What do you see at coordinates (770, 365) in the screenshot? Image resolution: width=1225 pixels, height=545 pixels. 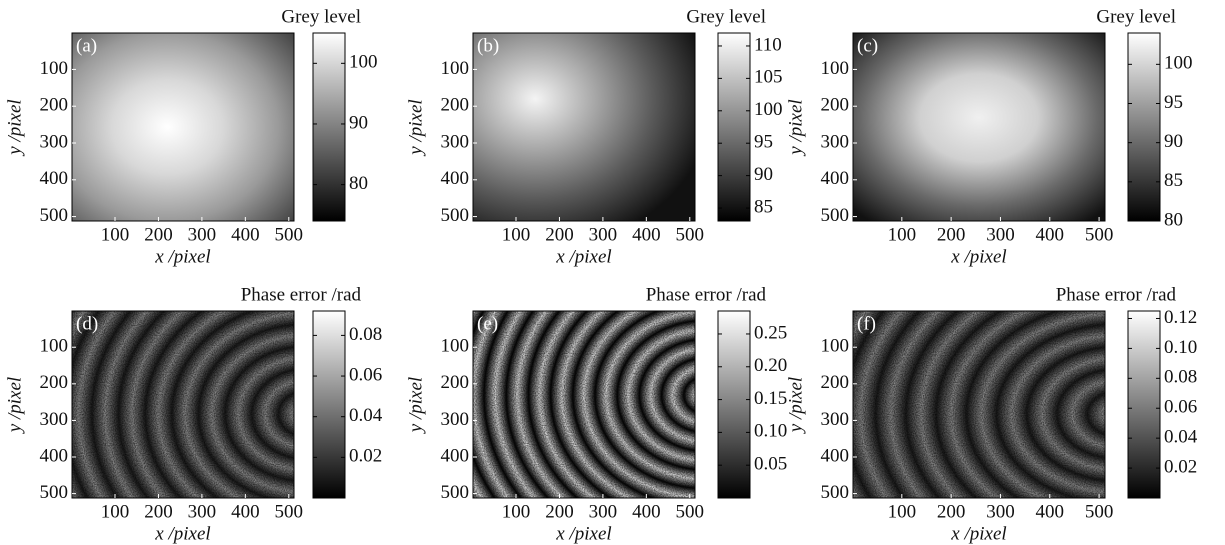 I see `colorbar-tick-label: 0.20` at bounding box center [770, 365].